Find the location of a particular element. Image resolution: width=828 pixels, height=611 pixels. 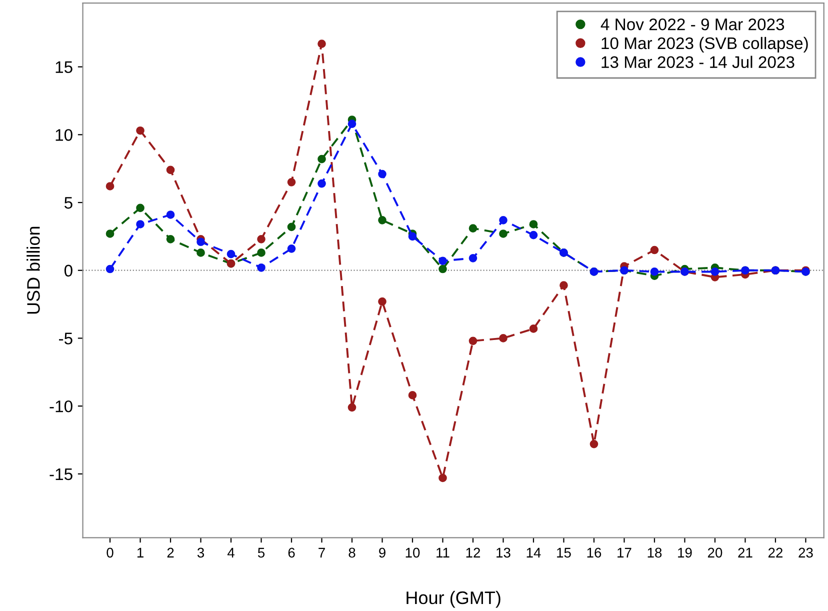

y-tick-label: 0 is located at coordinates (68, 270).